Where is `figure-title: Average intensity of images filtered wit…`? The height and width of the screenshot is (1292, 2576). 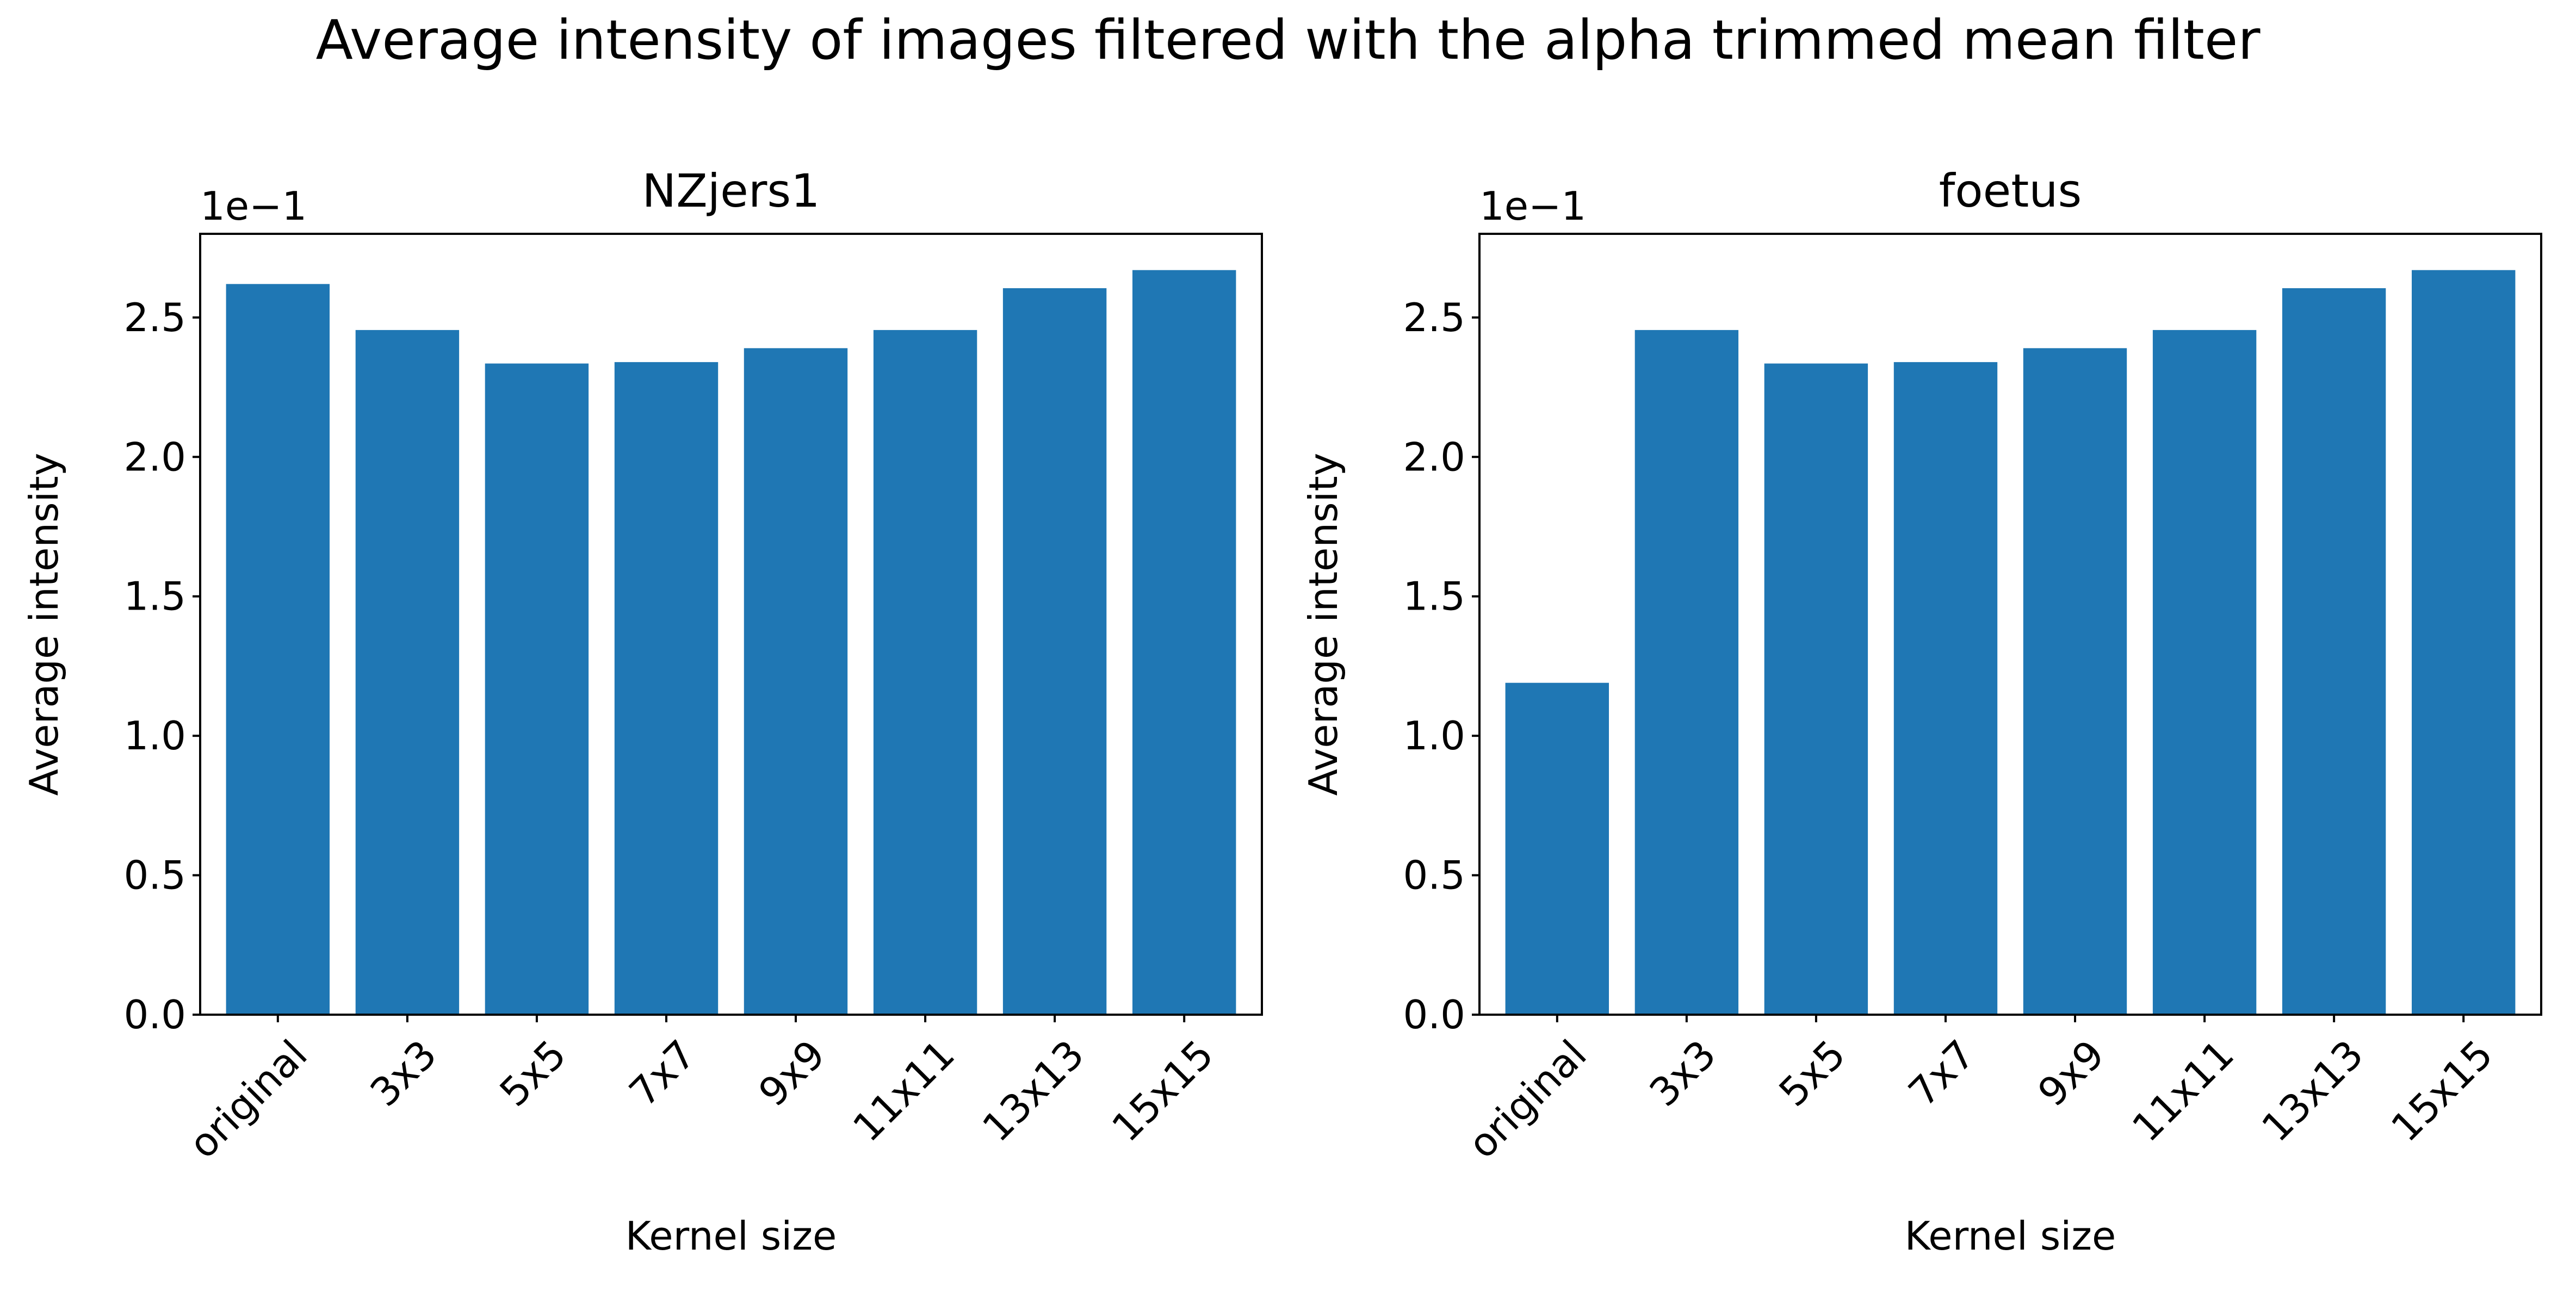
figure-title: Average intensity of images filtered wit… is located at coordinates (1288, 40).